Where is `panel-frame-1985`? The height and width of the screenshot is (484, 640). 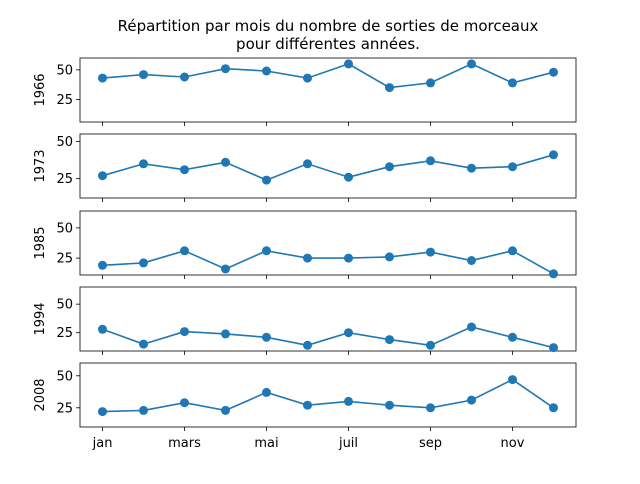
panel-frame-1985 is located at coordinates (328, 243).